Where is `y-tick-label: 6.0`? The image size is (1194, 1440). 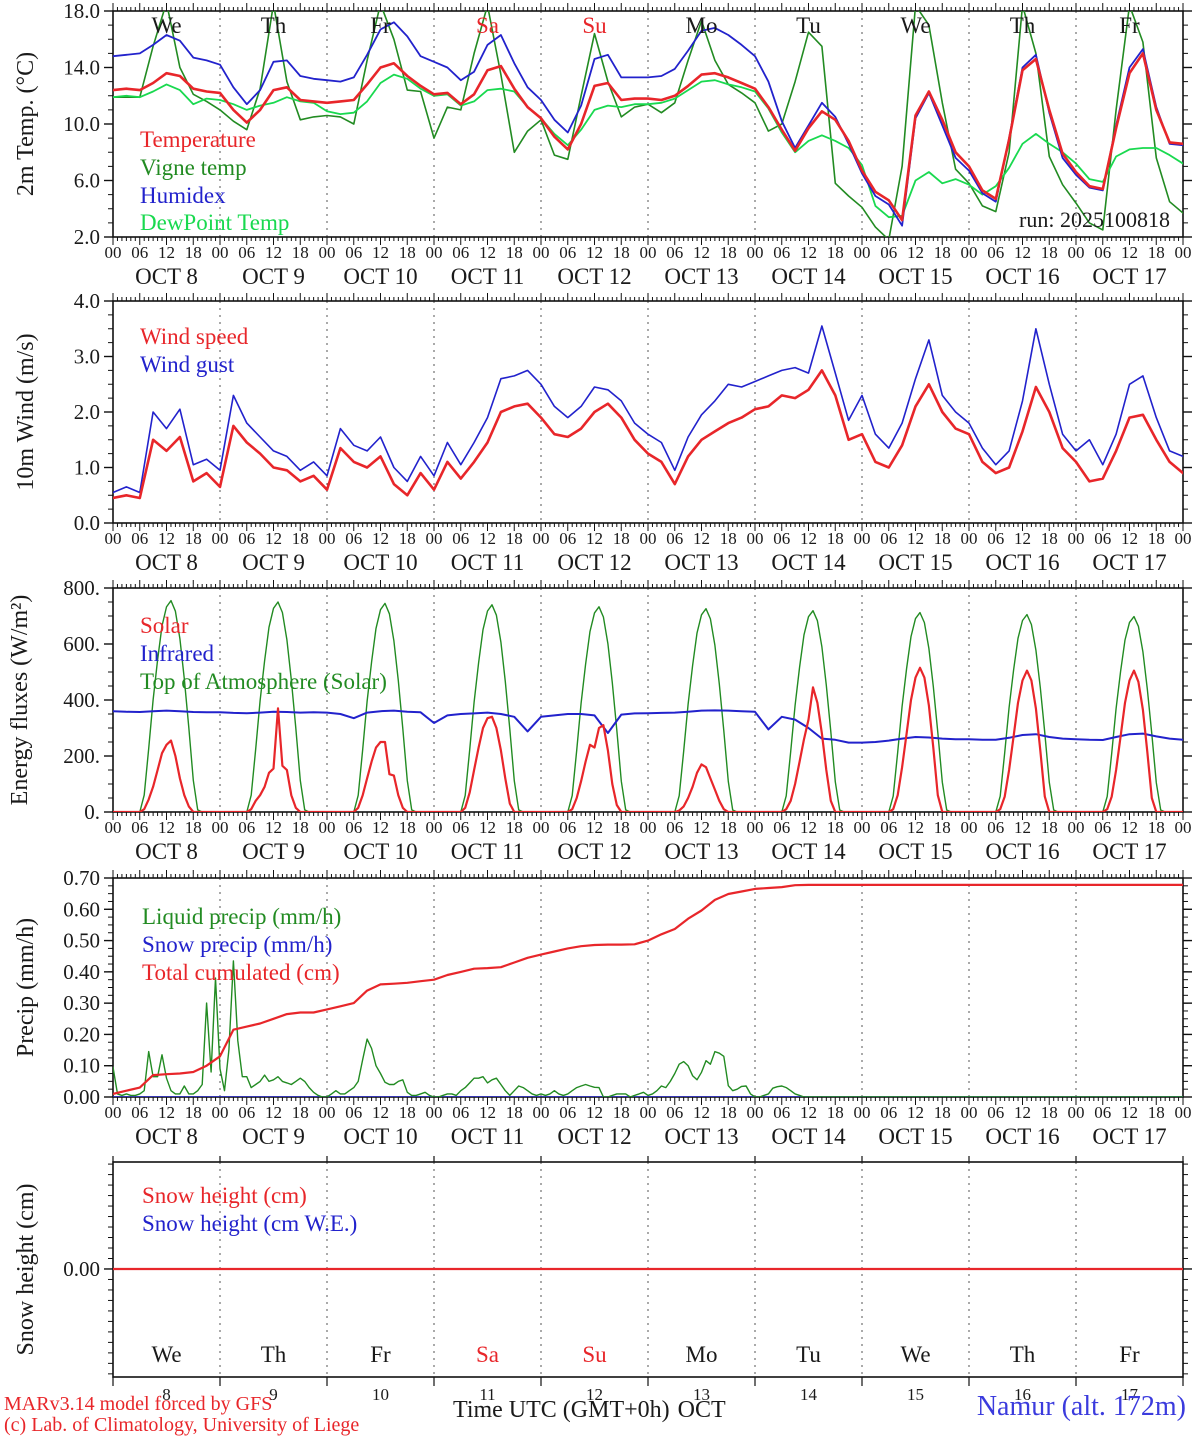 y-tick-label: 6.0 is located at coordinates (87, 181).